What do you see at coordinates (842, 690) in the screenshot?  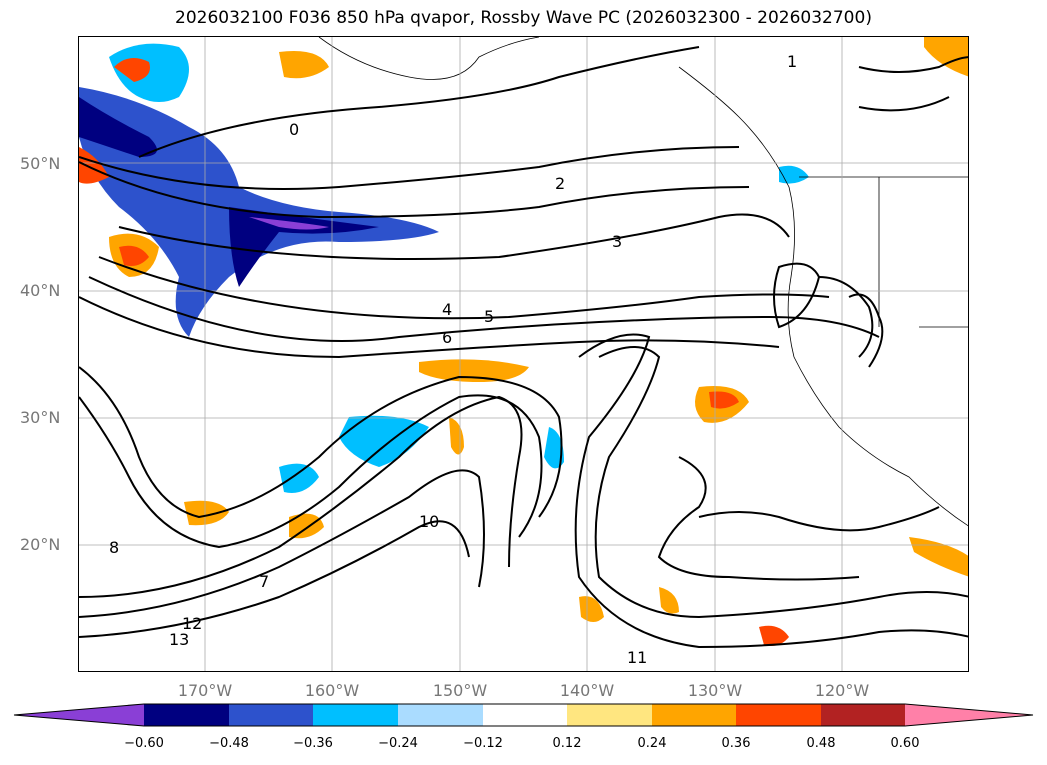 I see `lon-label-120w: 120°W` at bounding box center [842, 690].